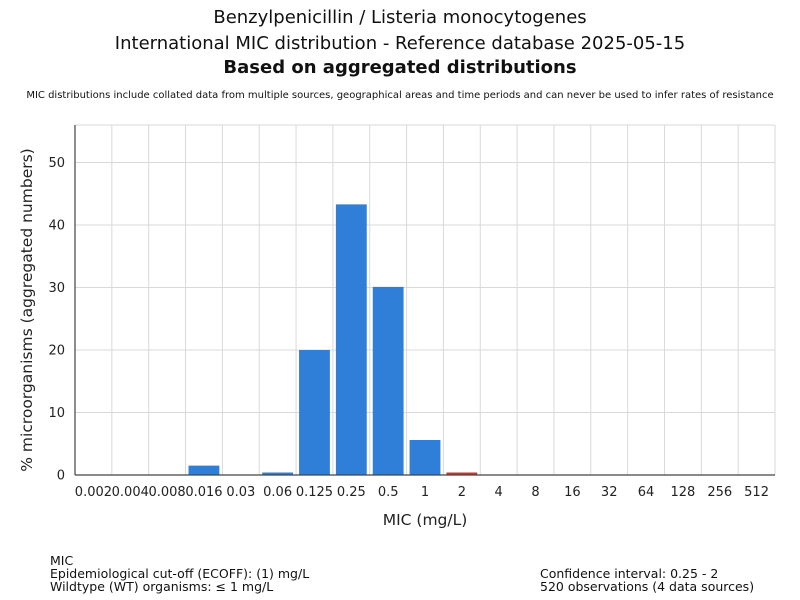 This screenshot has width=800, height=600. What do you see at coordinates (400, 67) in the screenshot?
I see `chart-title-line3: Based on aggregated distributions` at bounding box center [400, 67].